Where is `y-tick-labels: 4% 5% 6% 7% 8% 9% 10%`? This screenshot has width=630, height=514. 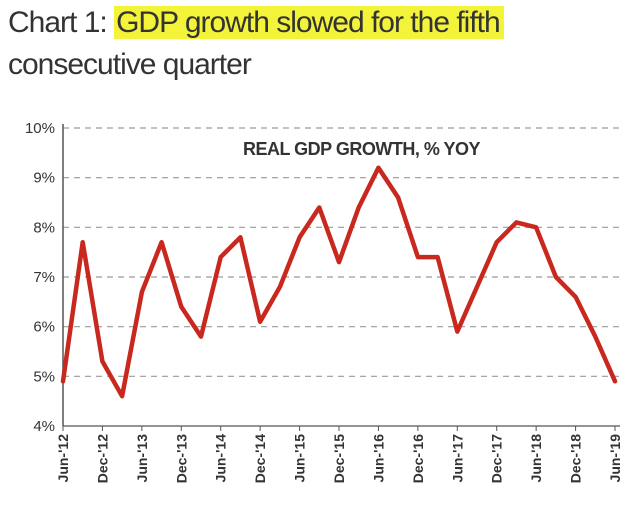 y-tick-labels: 4% 5% 6% 7% 8% 9% 10% is located at coordinates (40, 277).